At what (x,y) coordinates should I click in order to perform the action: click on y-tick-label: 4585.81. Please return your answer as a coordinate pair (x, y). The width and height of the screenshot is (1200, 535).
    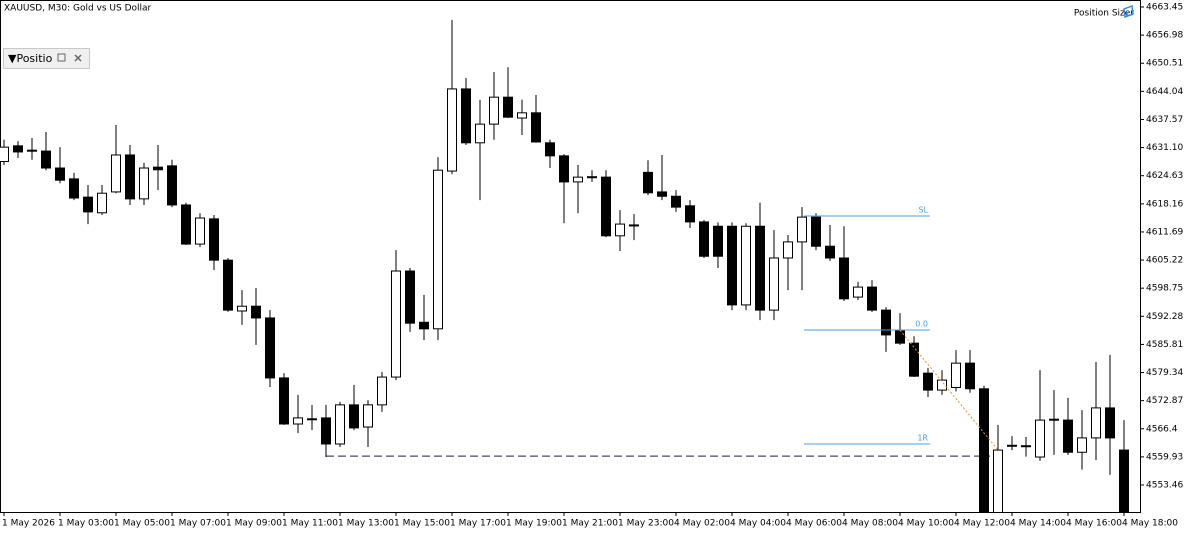
    Looking at the image, I should click on (1164, 345).